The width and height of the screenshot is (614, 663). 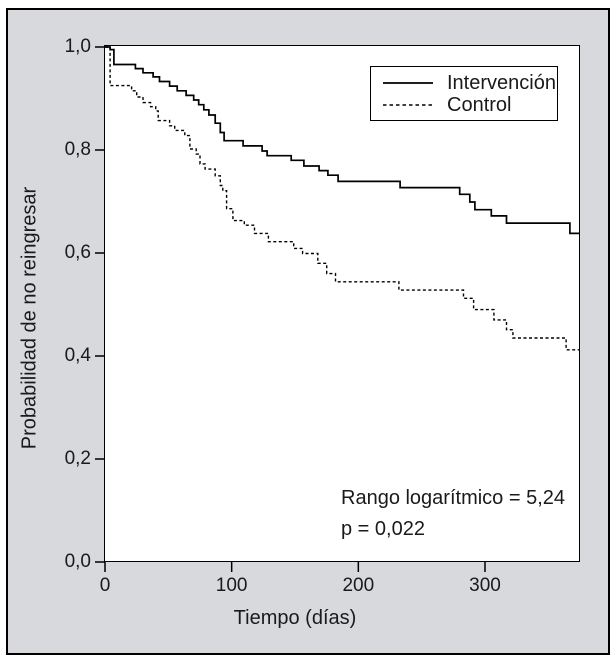 What do you see at coordinates (77, 458) in the screenshot?
I see `y-tick-label: 0,2` at bounding box center [77, 458].